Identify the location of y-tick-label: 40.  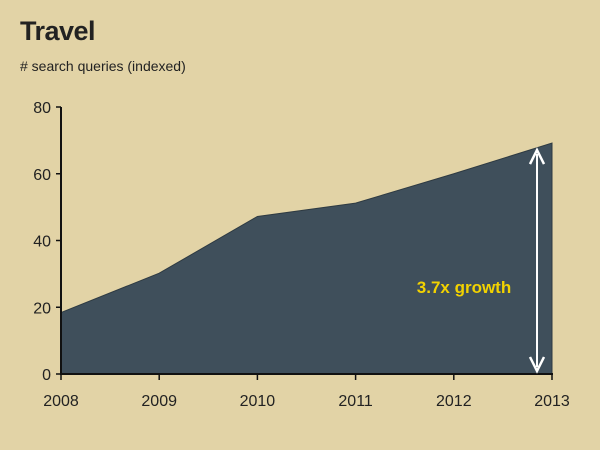
(42, 242).